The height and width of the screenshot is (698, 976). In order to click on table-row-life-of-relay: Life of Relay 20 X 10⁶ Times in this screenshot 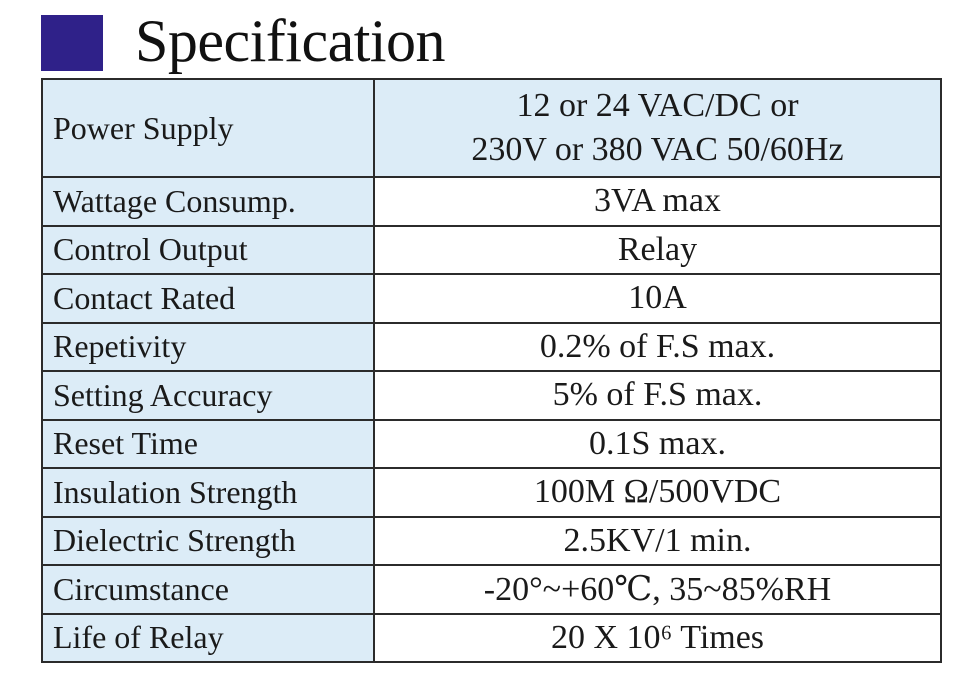, I will do `click(491, 637)`.